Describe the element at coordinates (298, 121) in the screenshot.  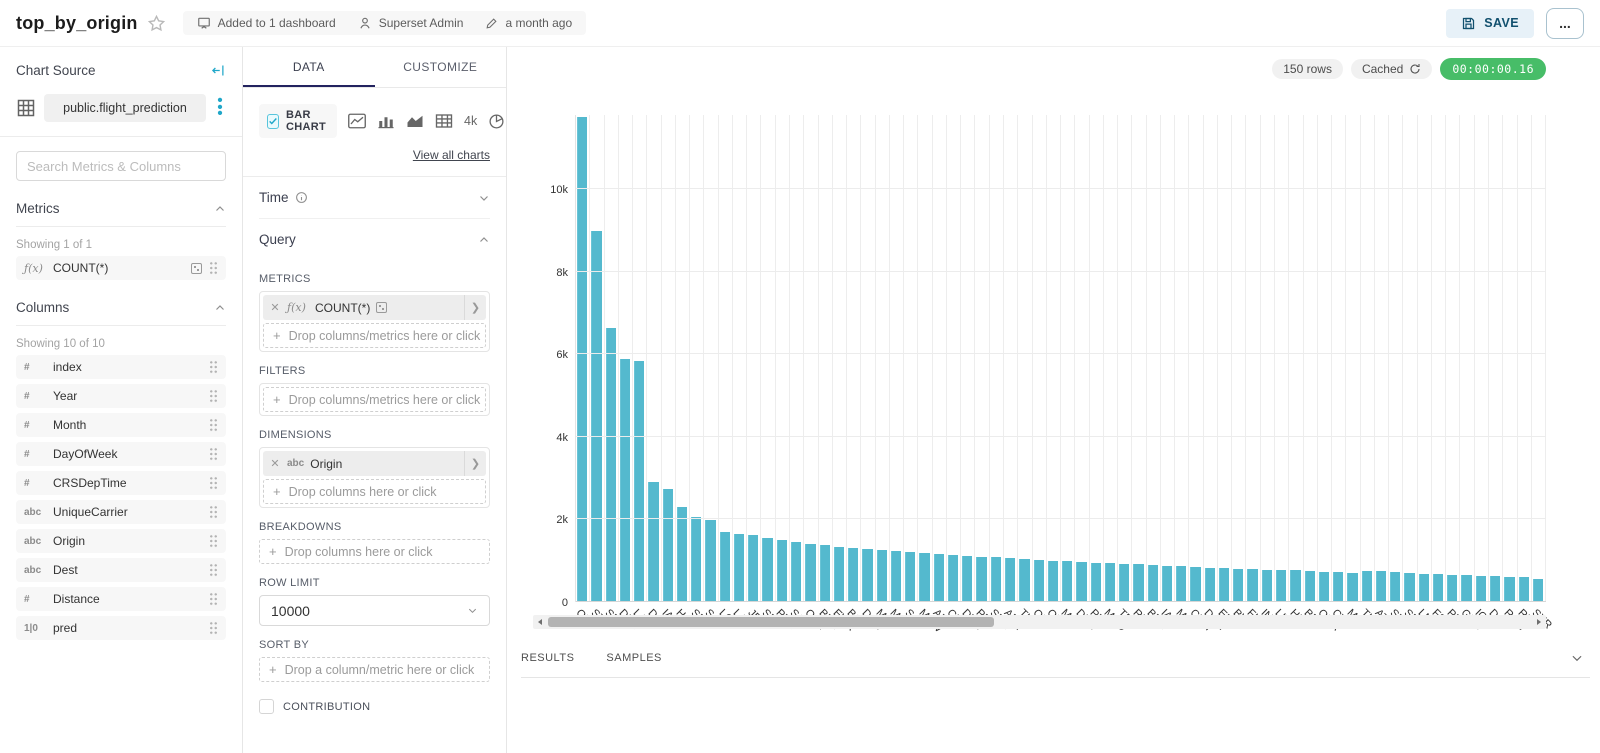
I see `viz-type-selected: BAR CHART` at that location.